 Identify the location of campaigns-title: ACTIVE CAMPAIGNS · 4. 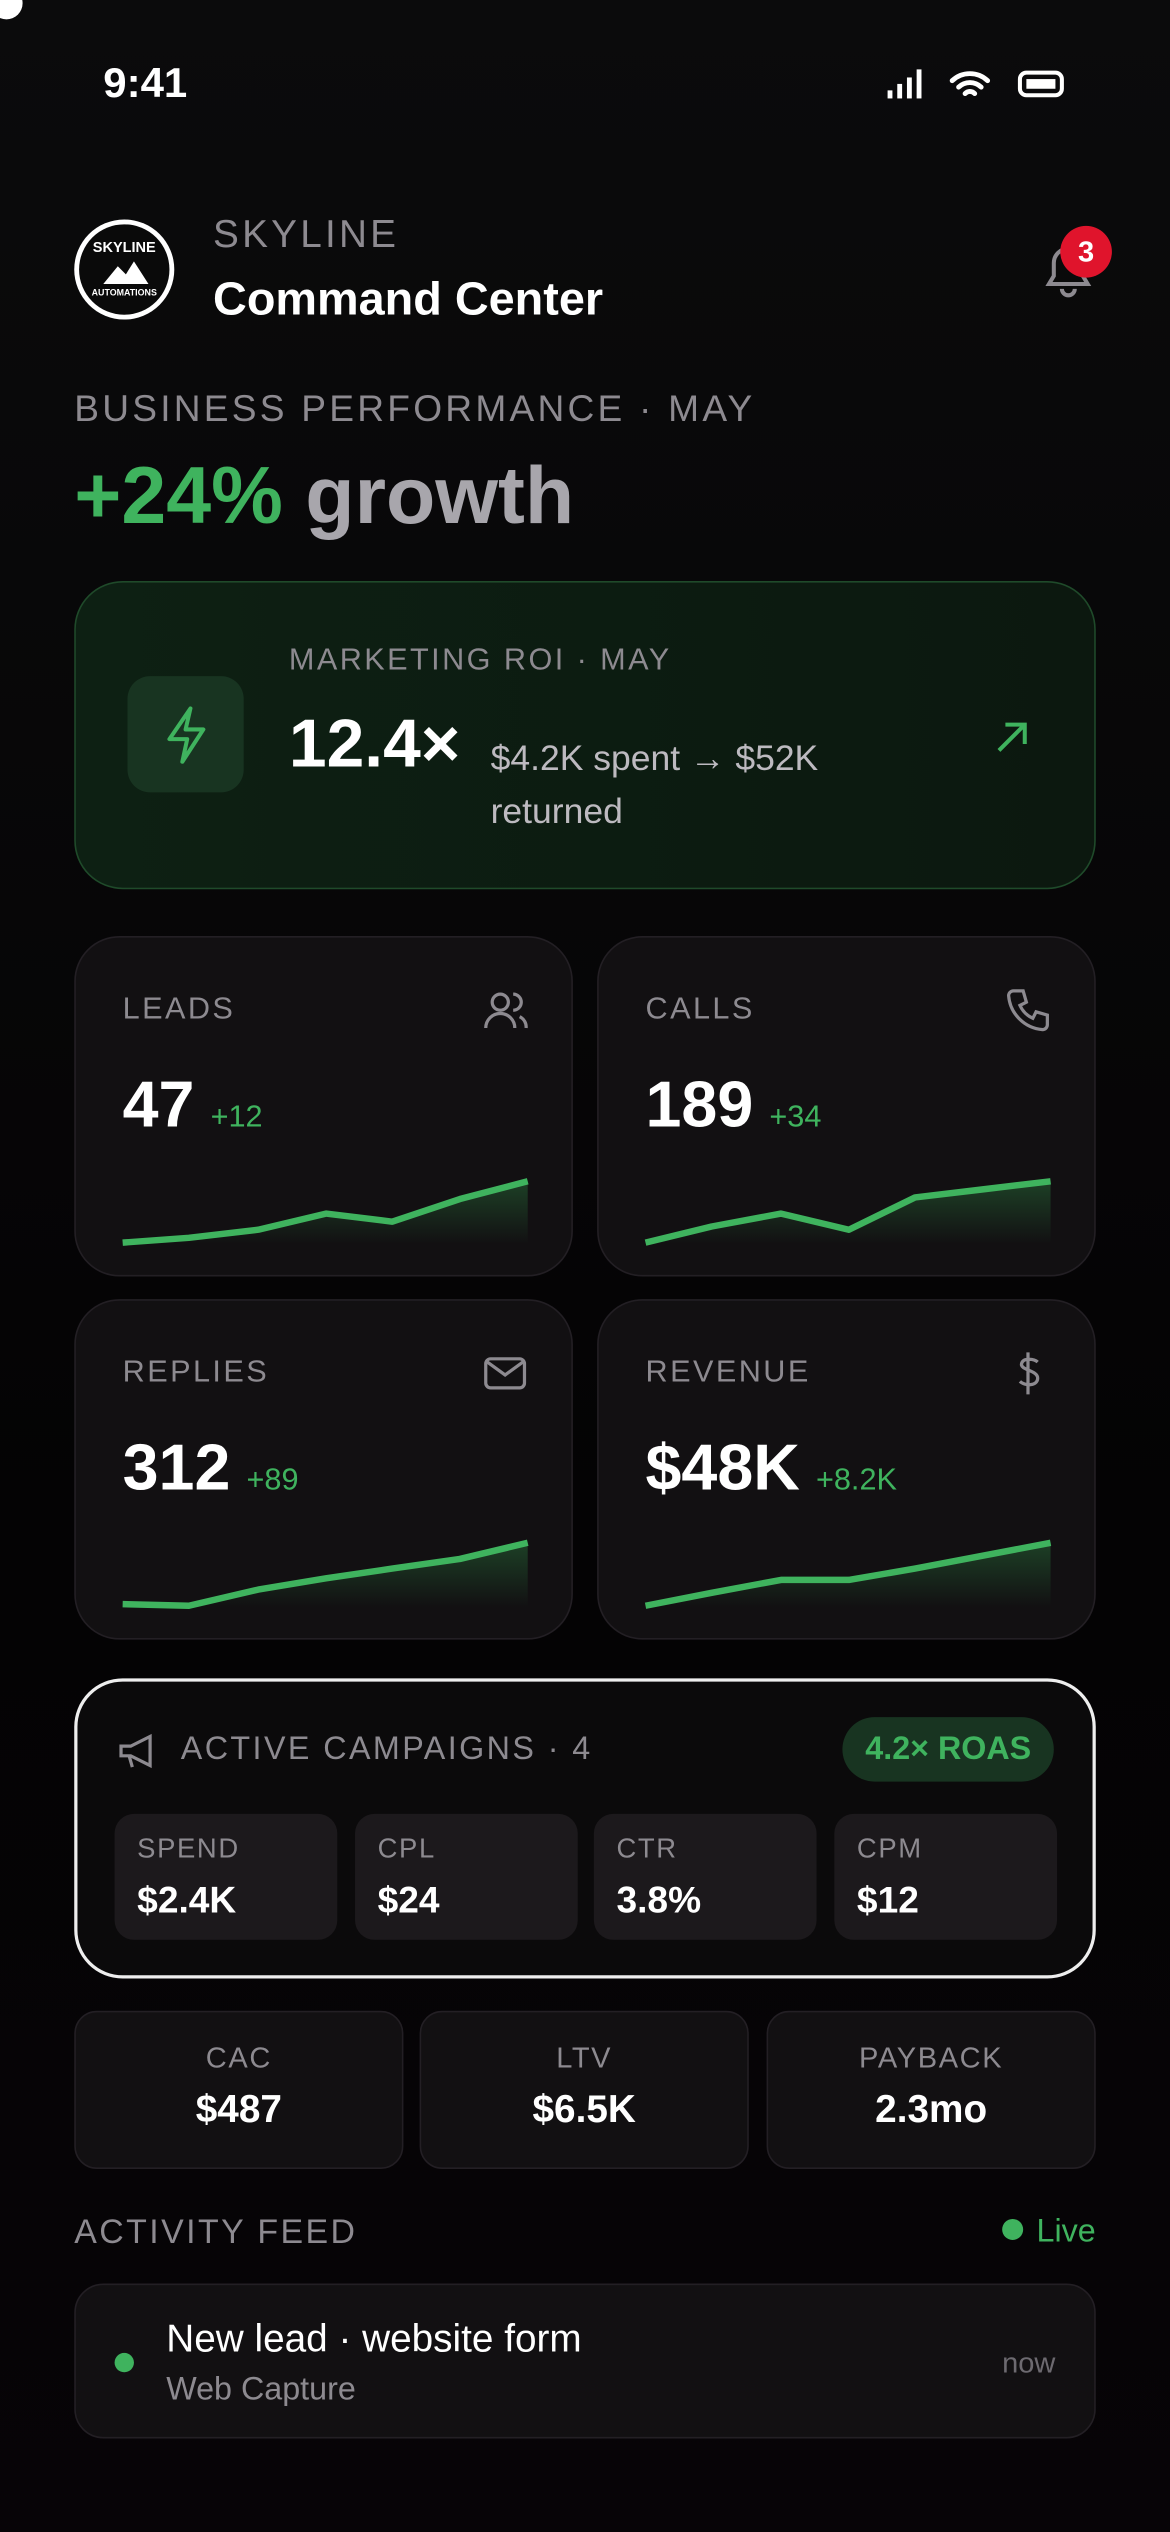
(386, 1749).